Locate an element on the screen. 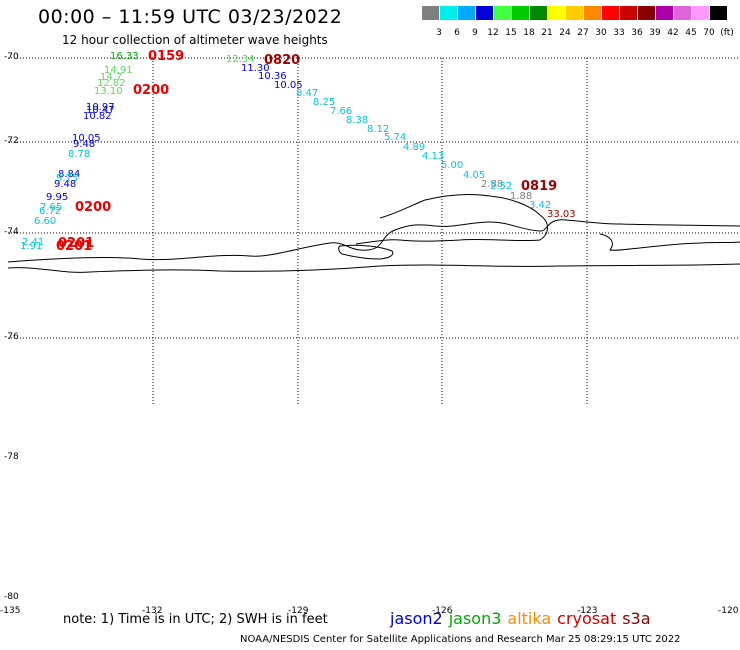  satellite-name-s3a: s3a is located at coordinates (636, 618).